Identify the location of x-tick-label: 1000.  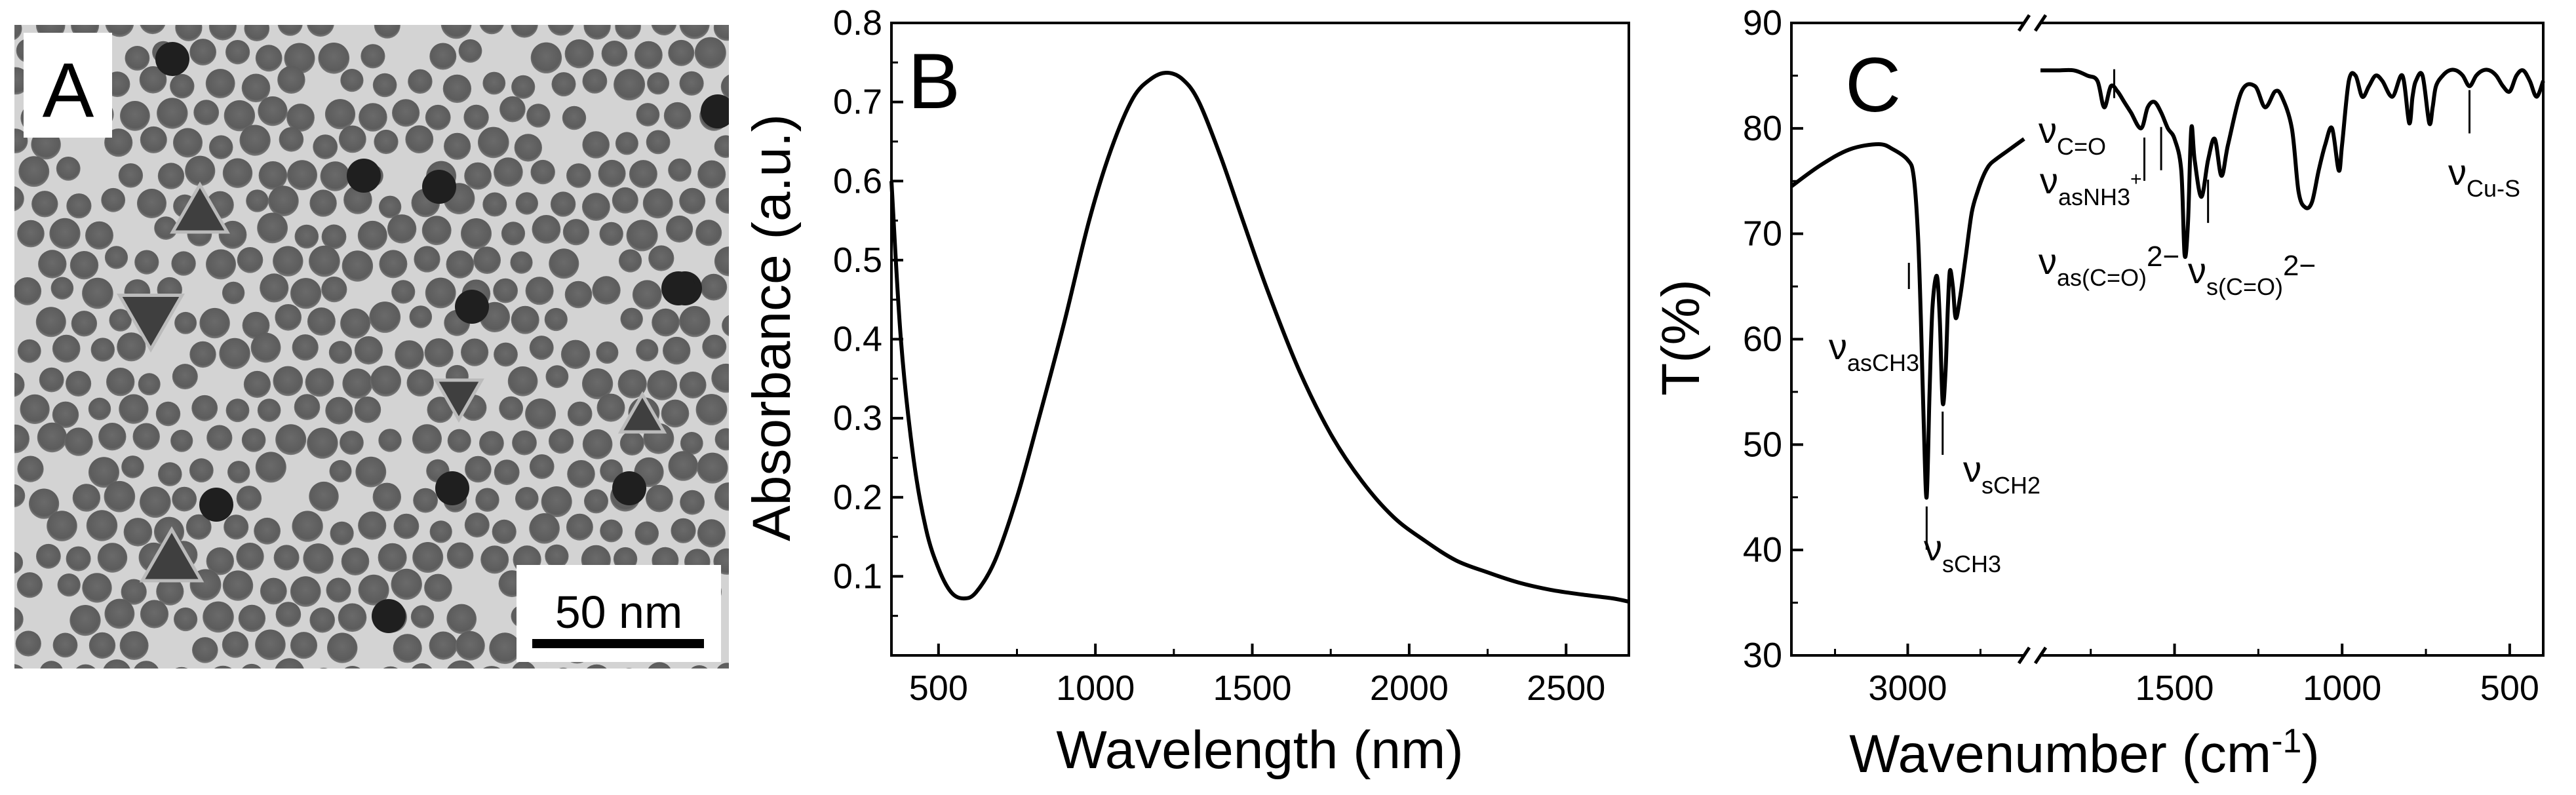
(2342, 689).